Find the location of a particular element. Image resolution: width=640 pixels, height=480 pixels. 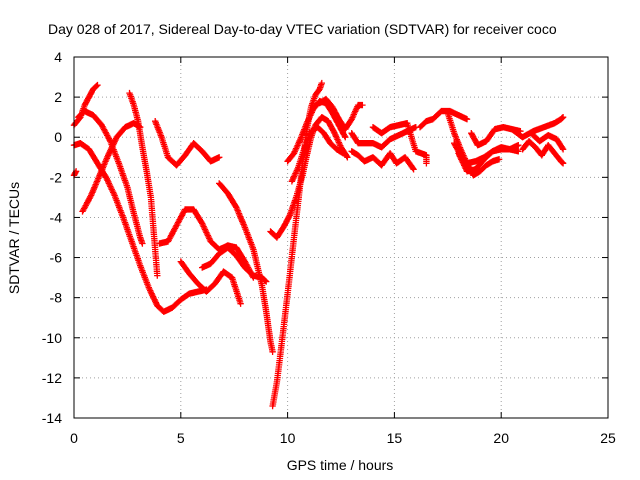

x-tick-label: 0 is located at coordinates (74, 438).